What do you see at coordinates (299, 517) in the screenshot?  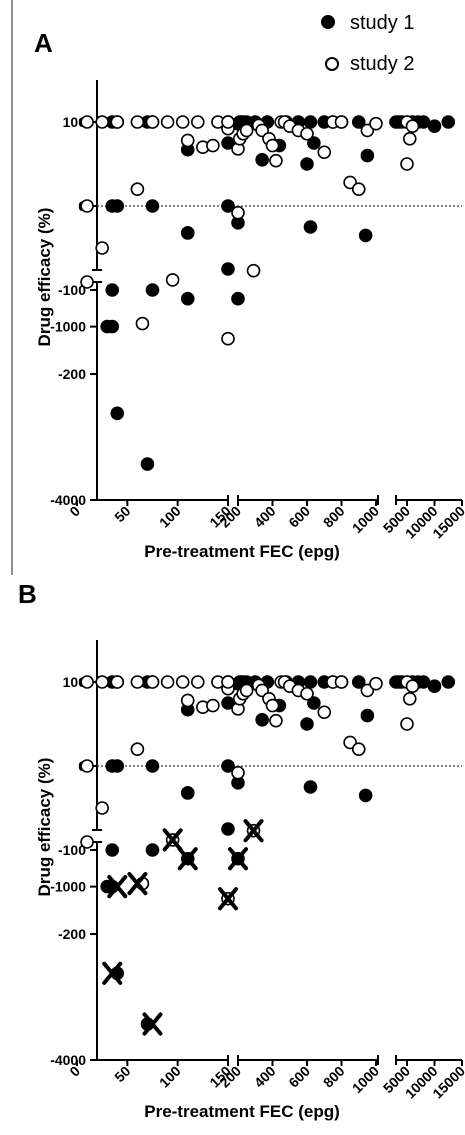 I see `a-x-tick-label: 600` at bounding box center [299, 517].